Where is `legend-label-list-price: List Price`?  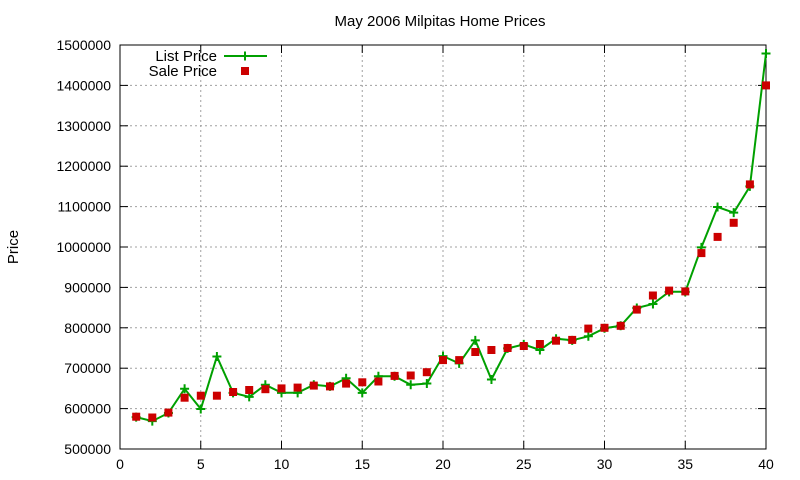
legend-label-list-price: List Price is located at coordinates (186, 56).